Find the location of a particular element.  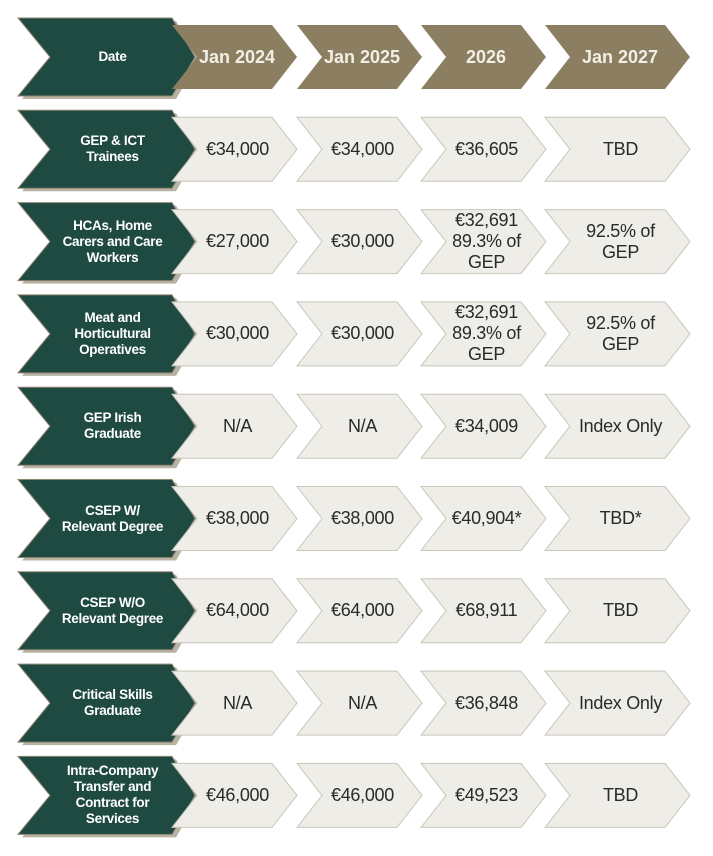

date-header-chevron is located at coordinates (106, 57).